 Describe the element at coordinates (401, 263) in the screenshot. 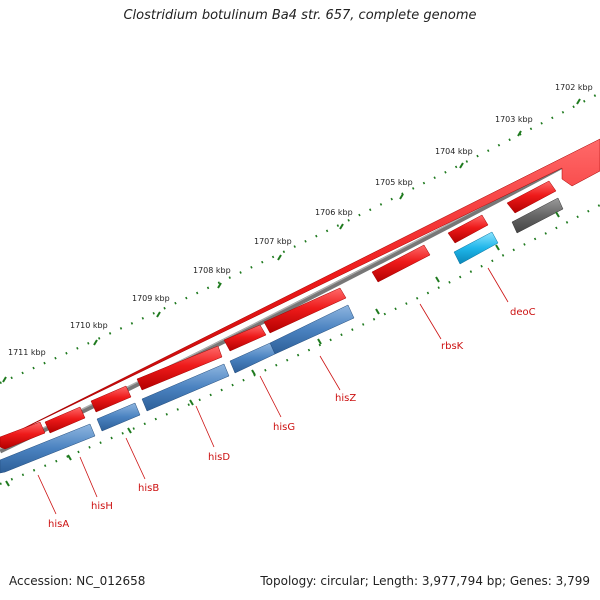

I see `rbsK-gene-arrow` at that location.